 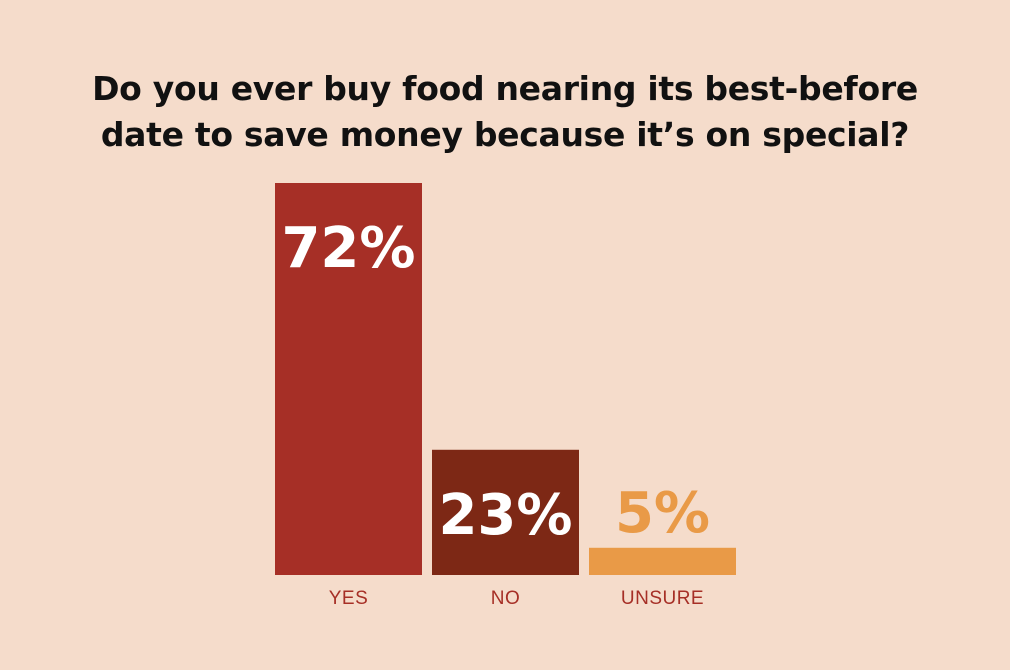 What do you see at coordinates (348, 379) in the screenshot?
I see `bar-yes` at bounding box center [348, 379].